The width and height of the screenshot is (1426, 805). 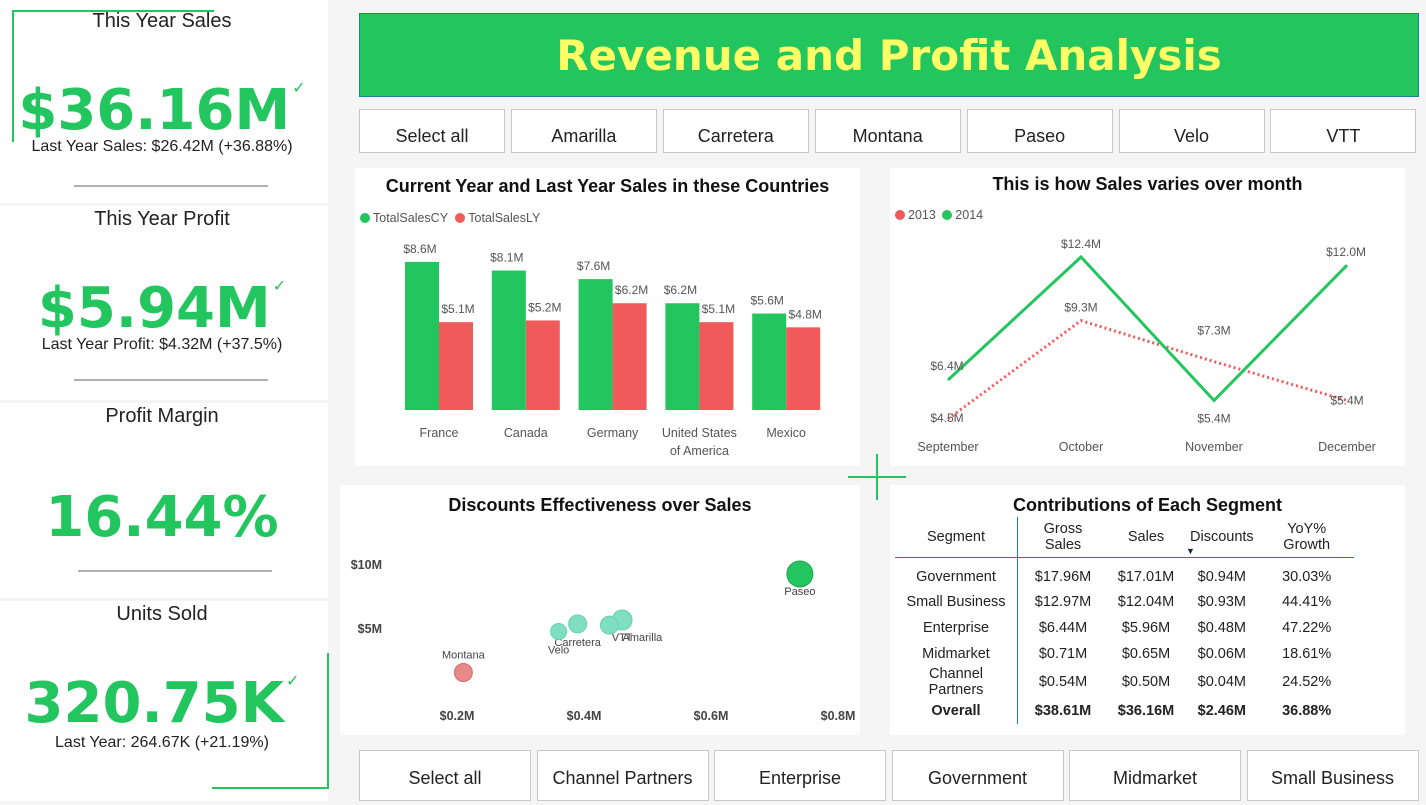 What do you see at coordinates (164, 500) in the screenshot?
I see `kpi-card-margin: Profit Margin 16.44%` at bounding box center [164, 500].